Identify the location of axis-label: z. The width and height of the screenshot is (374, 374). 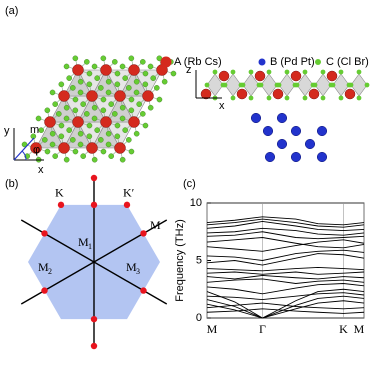
(189, 70).